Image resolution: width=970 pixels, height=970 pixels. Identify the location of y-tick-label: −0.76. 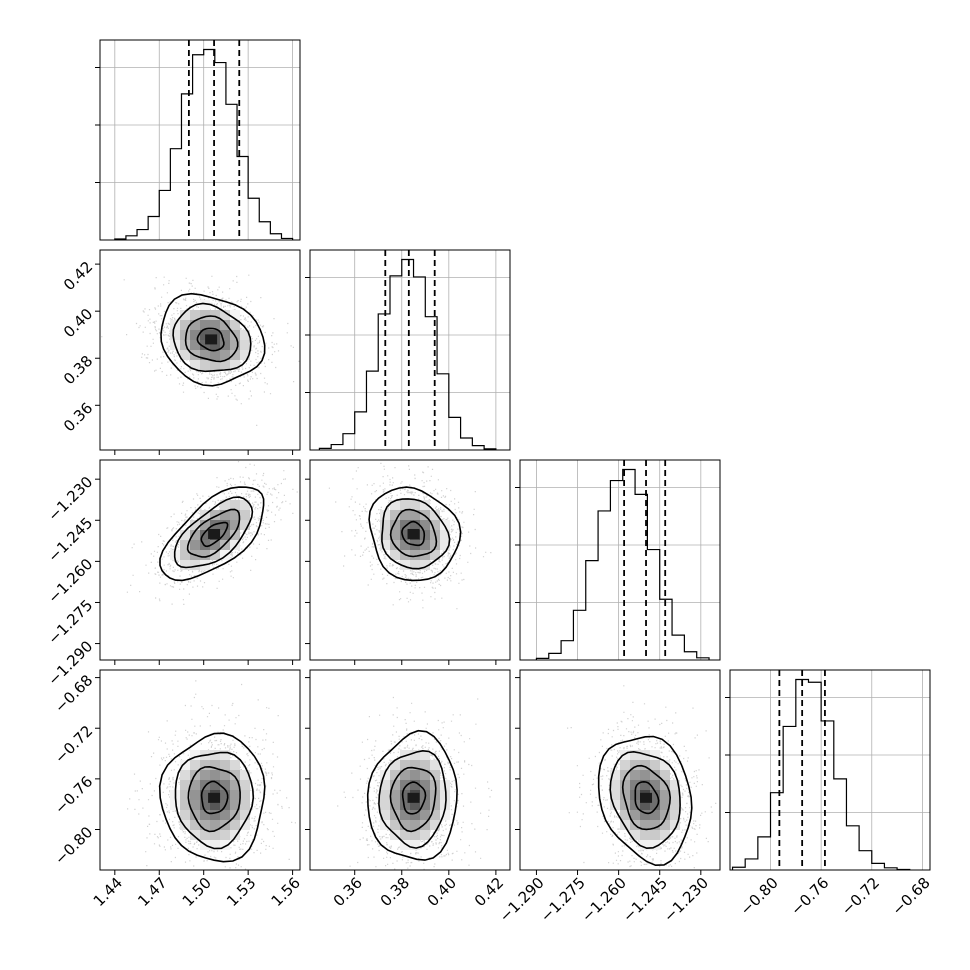
(73, 794).